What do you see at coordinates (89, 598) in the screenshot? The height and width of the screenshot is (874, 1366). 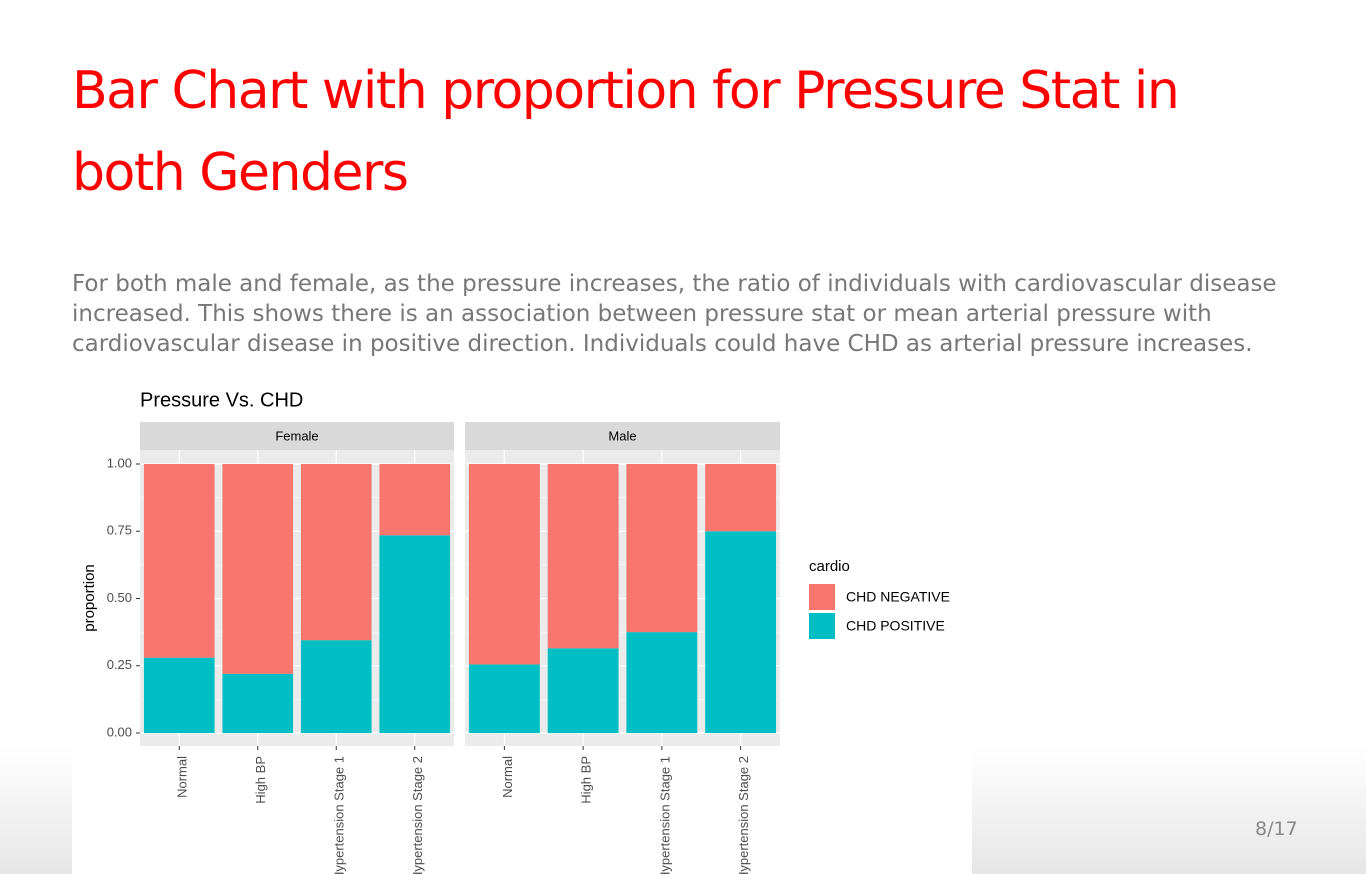 I see `y-axis-label: proportion` at bounding box center [89, 598].